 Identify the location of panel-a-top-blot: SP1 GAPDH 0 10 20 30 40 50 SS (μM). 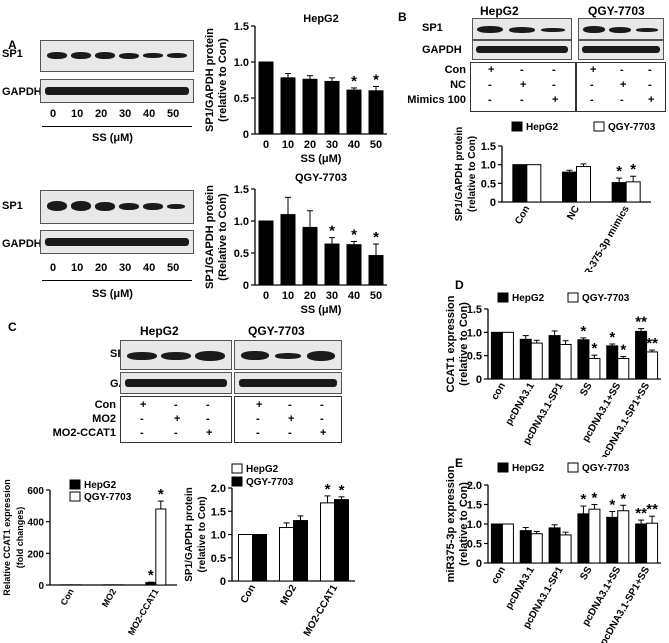
(100, 80).